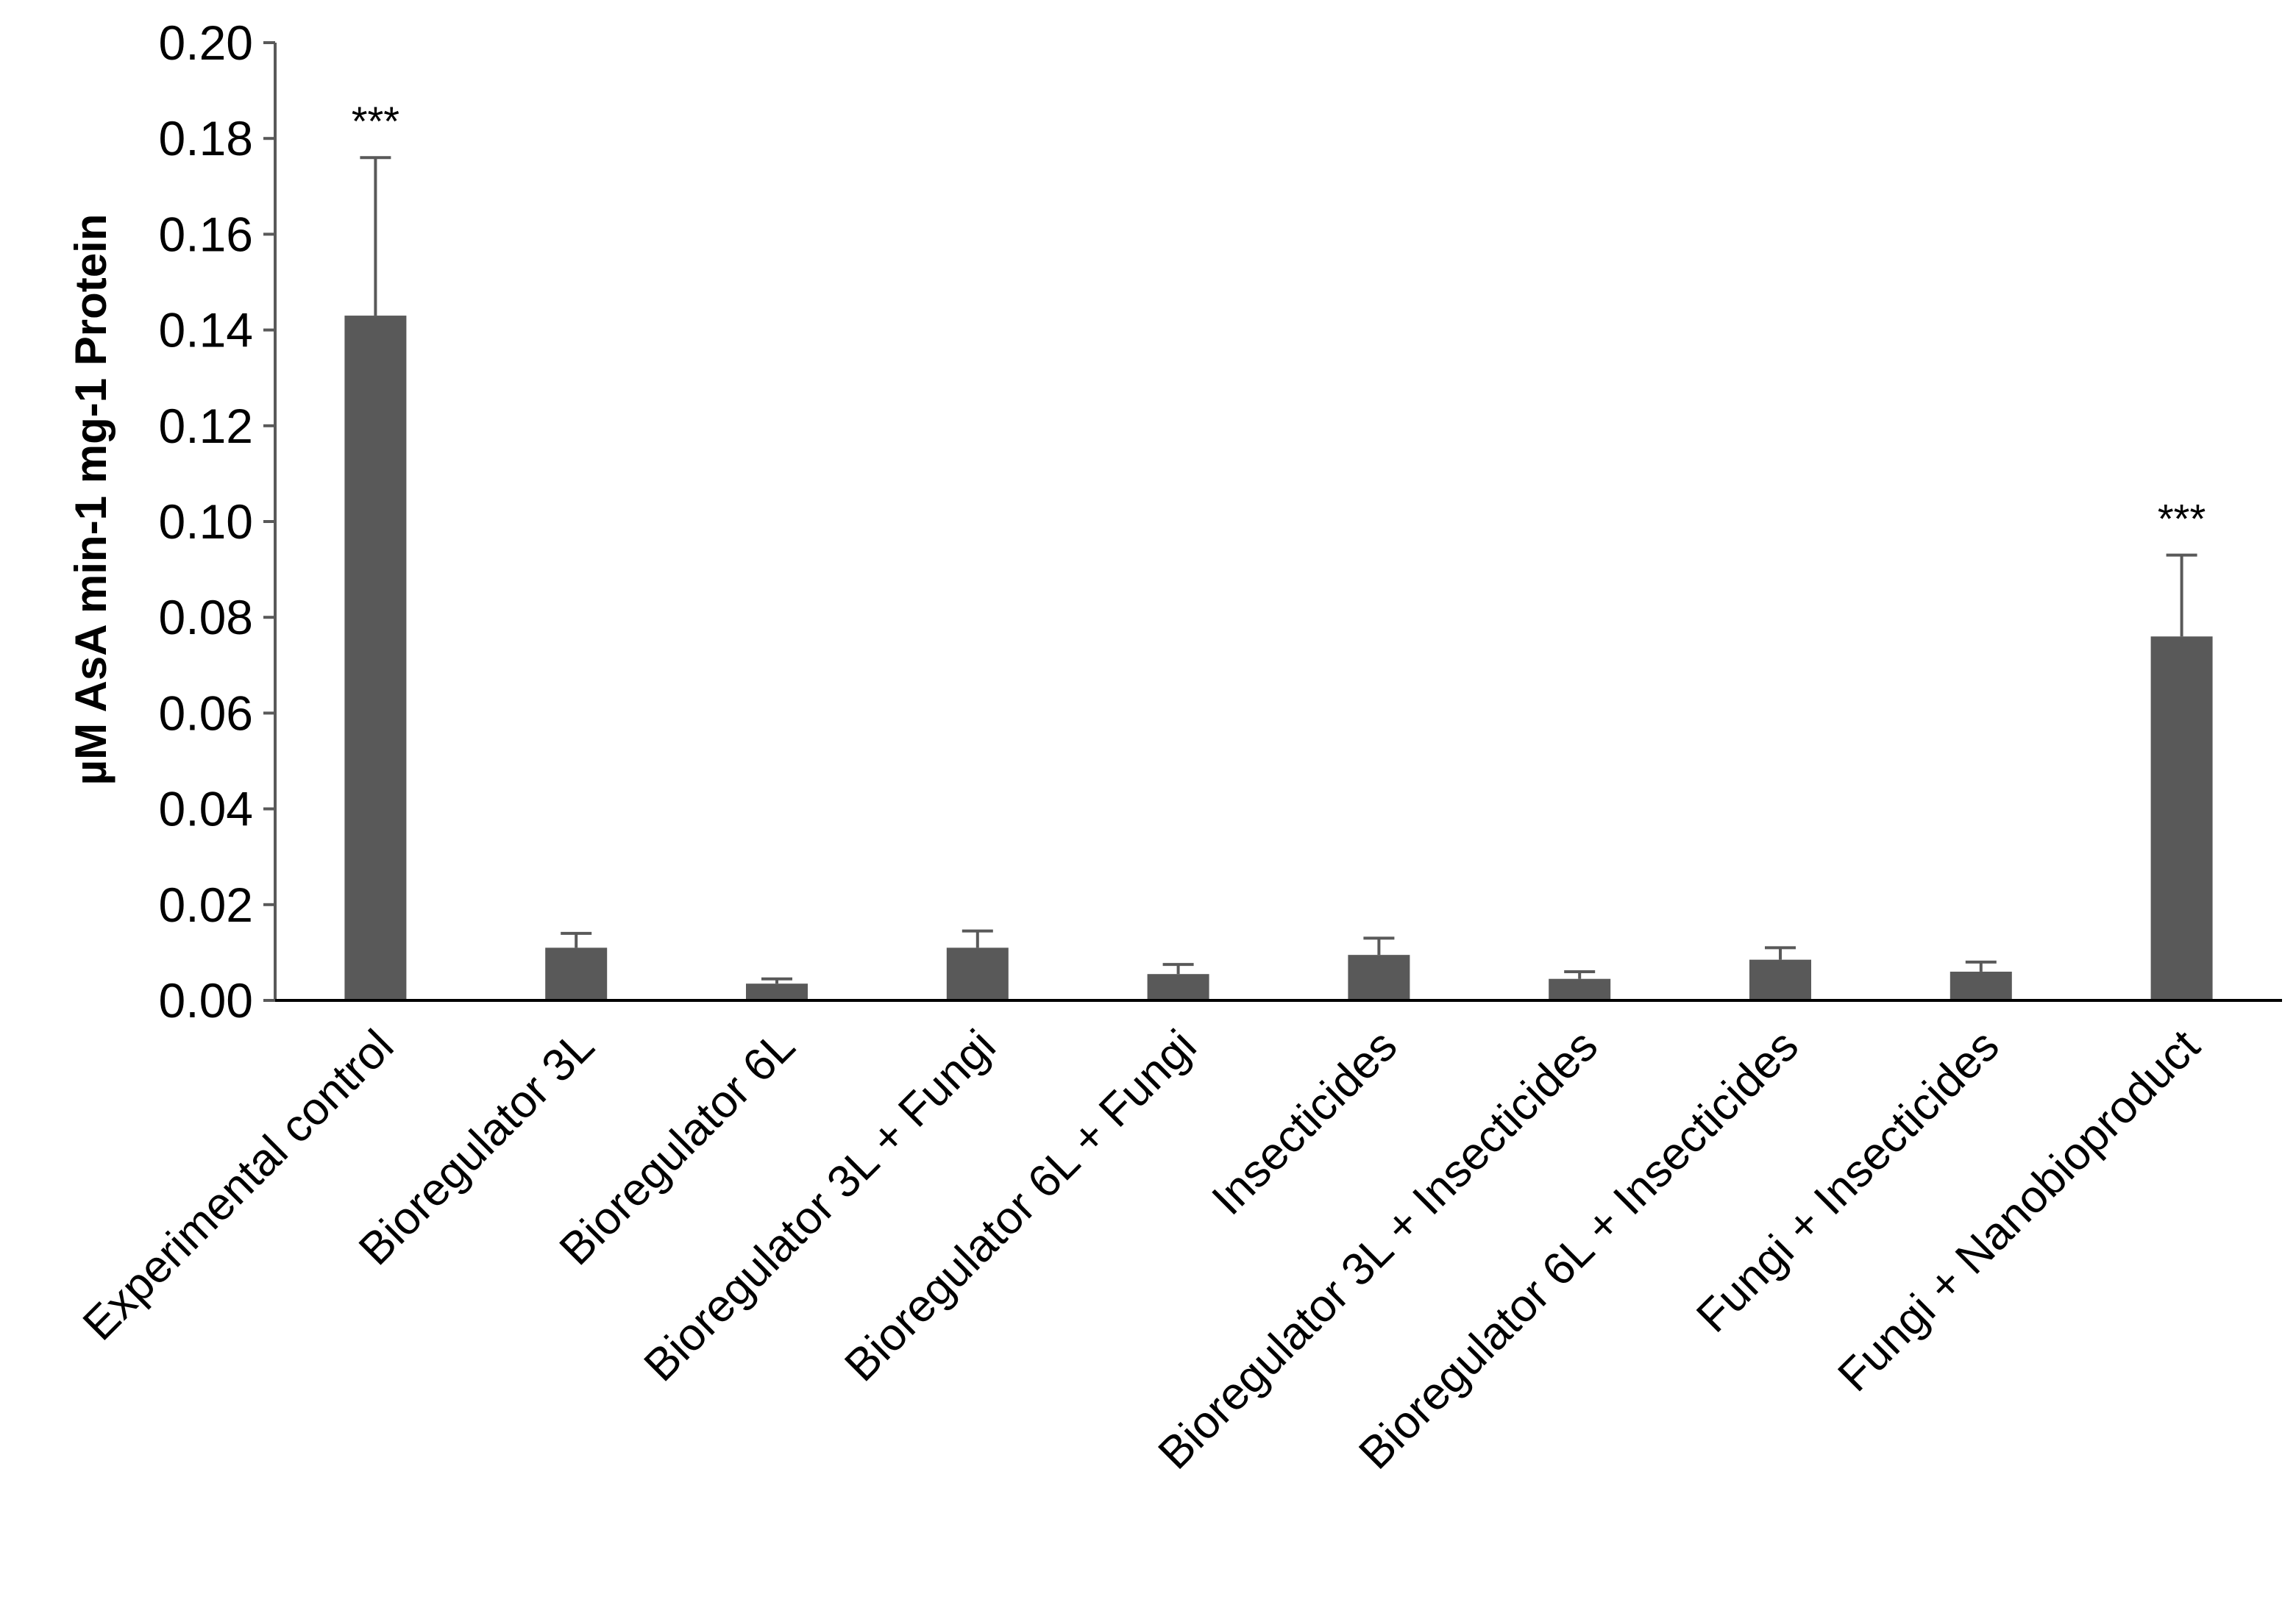  Describe the element at coordinates (206, 42) in the screenshot. I see `y-tick-label: 0.20` at that location.